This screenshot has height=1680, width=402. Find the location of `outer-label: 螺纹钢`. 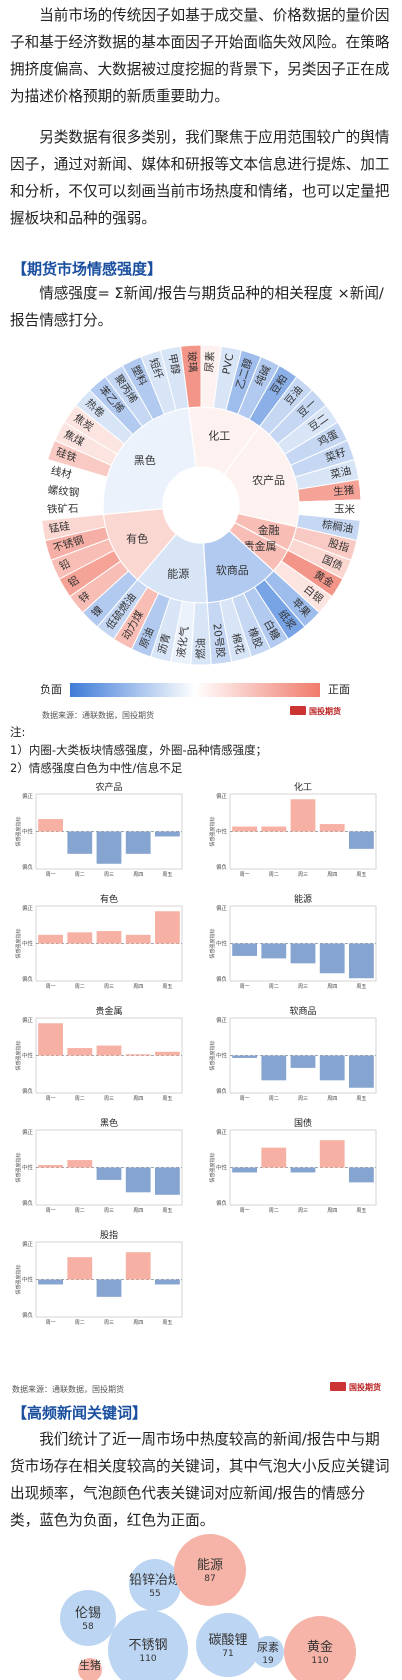

outer-label: 螺纹钢 is located at coordinates (63, 491).